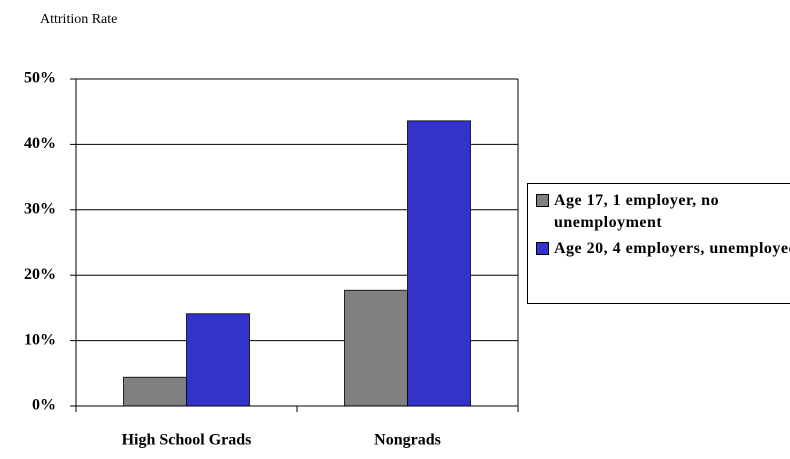 The width and height of the screenshot is (790, 459). I want to click on chart-title: Attrition Rate, so click(78, 19).